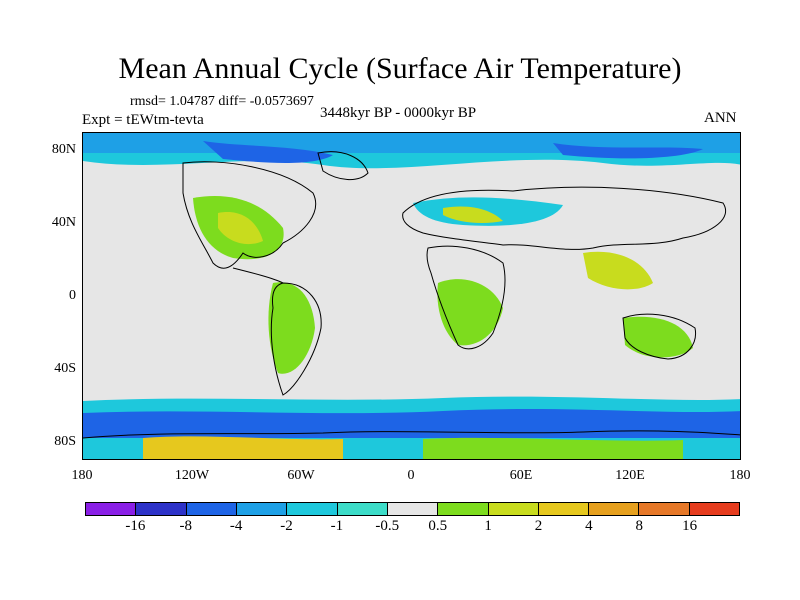  What do you see at coordinates (387, 526) in the screenshot?
I see `colorbar-tick-label: -0.5` at bounding box center [387, 526].